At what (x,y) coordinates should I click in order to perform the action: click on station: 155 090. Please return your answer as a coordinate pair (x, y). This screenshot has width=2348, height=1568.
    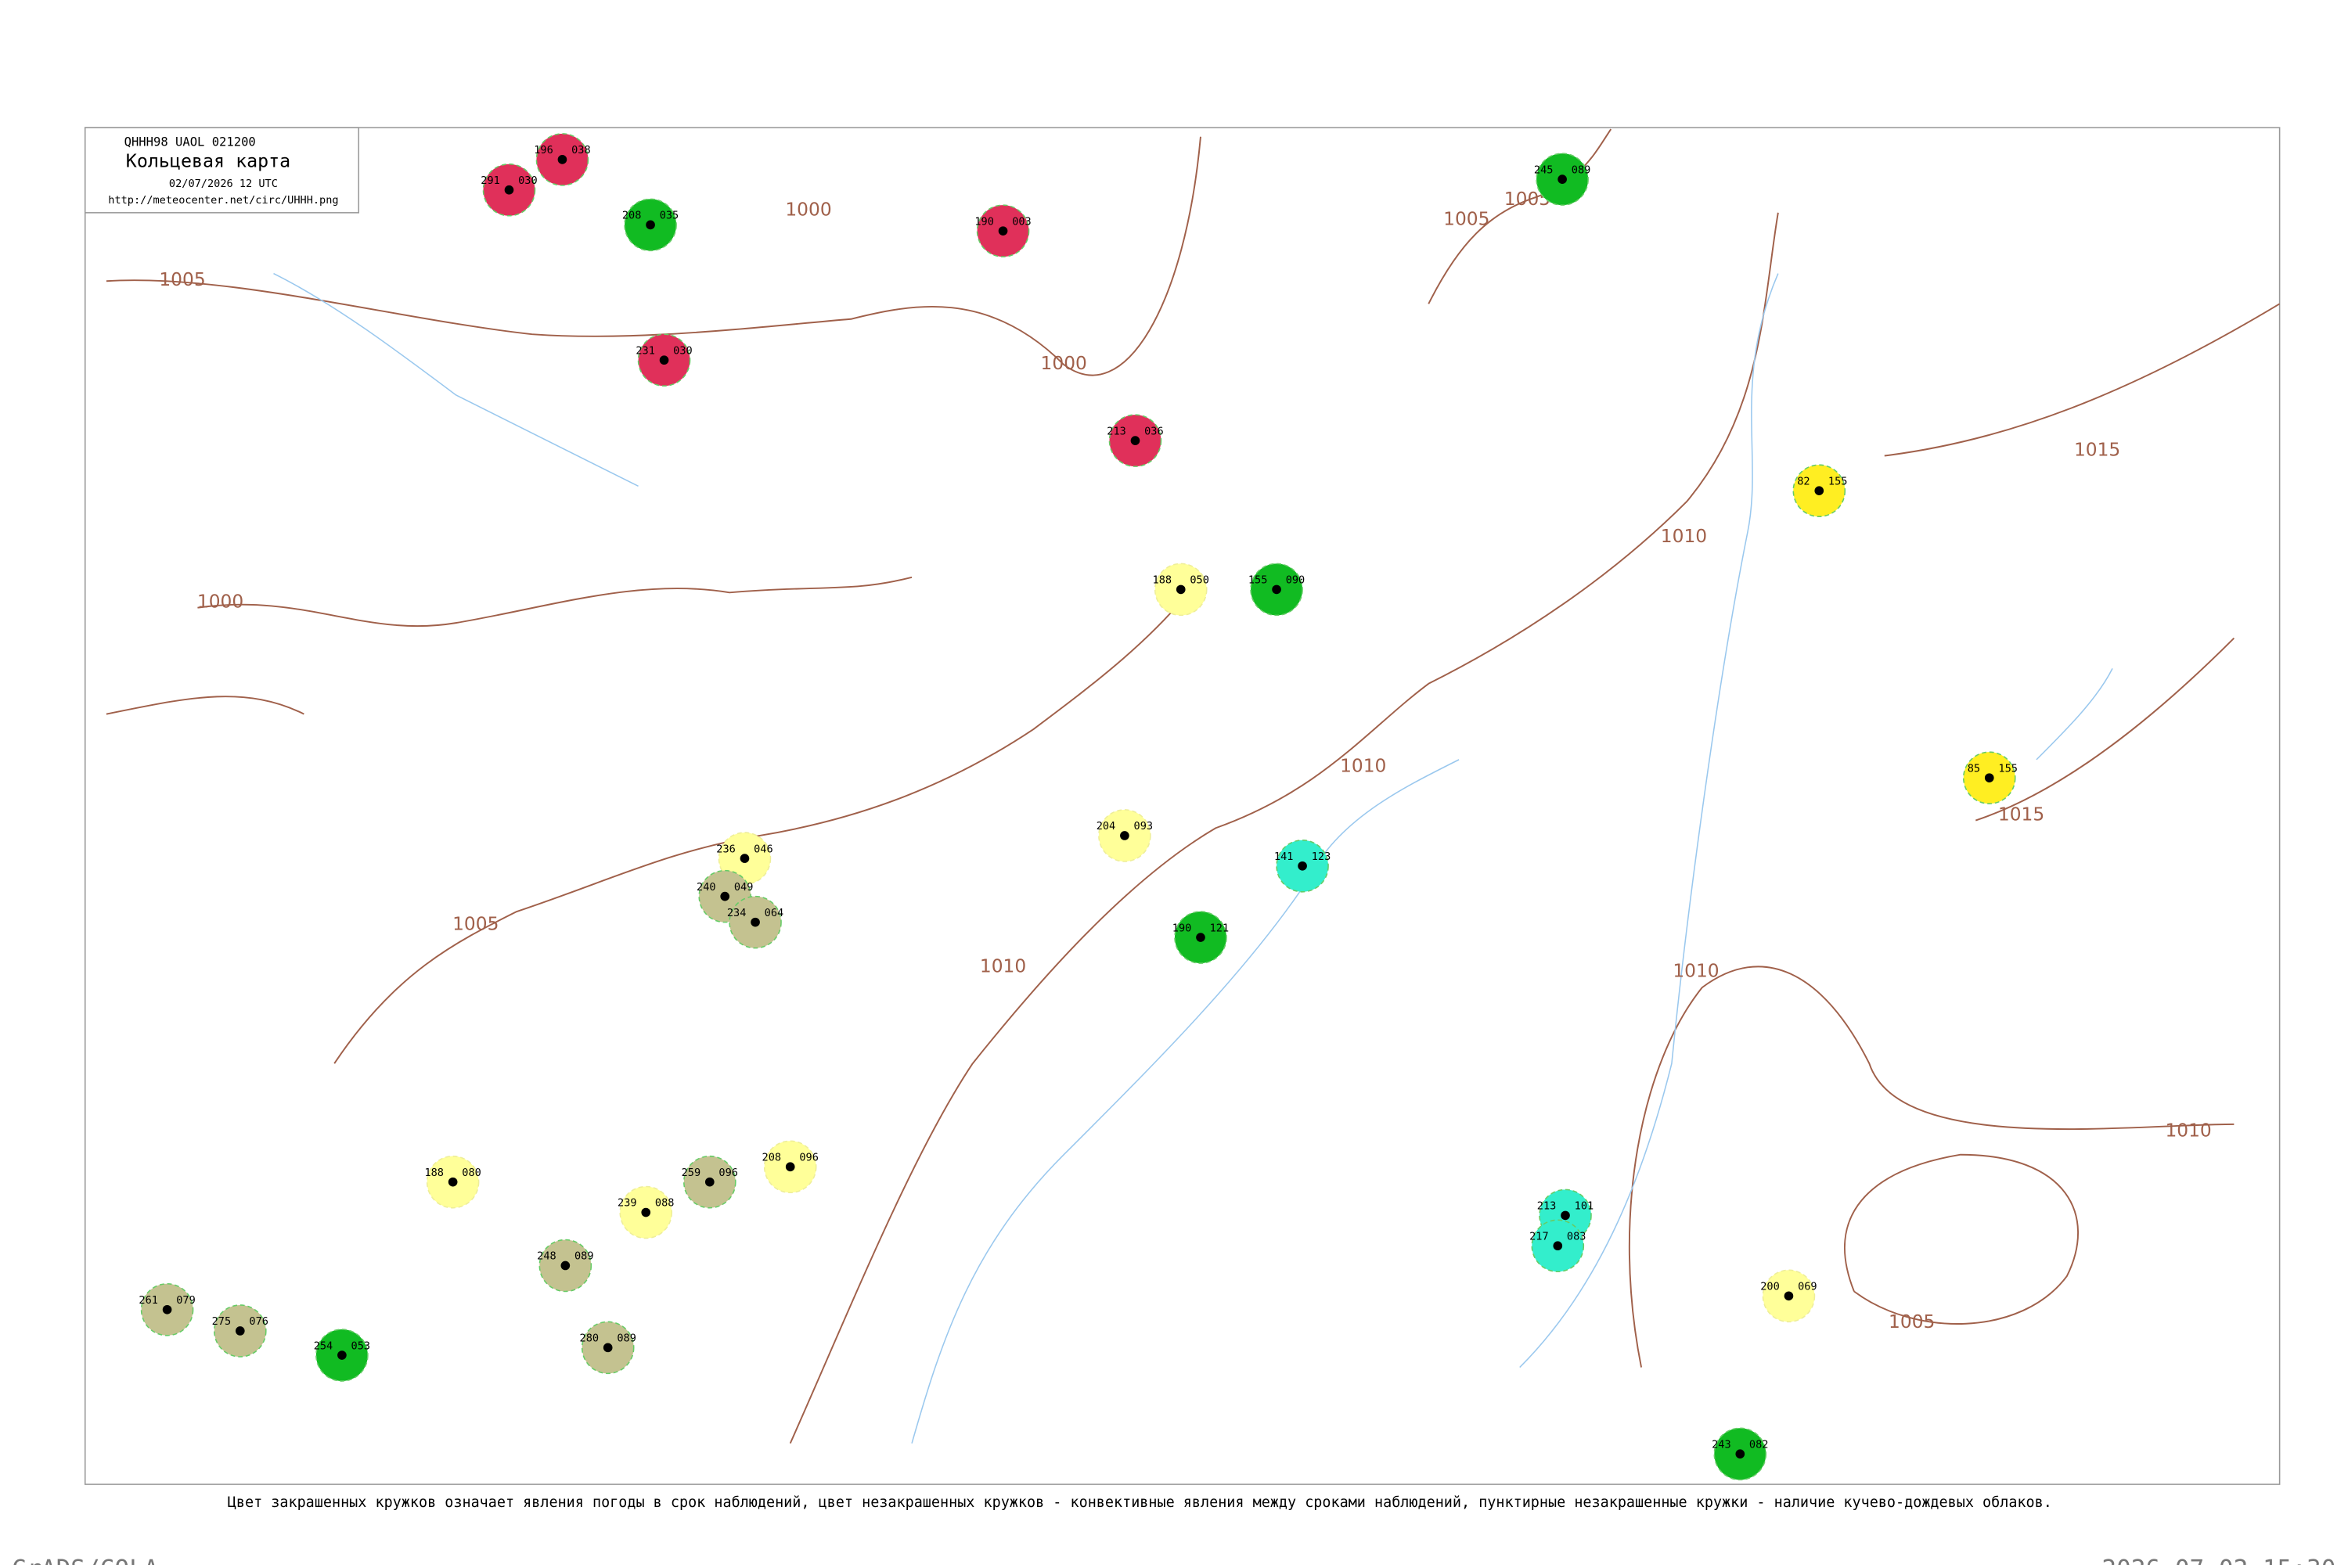
    Looking at the image, I should click on (1276, 590).